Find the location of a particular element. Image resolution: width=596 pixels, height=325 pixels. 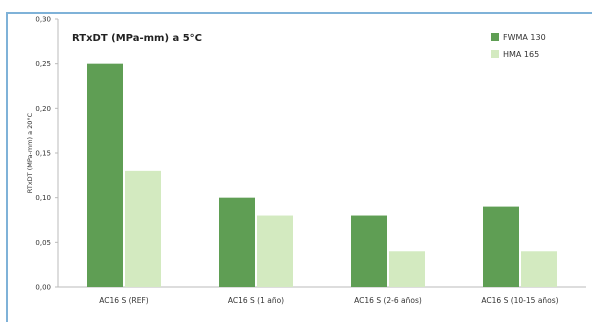

chart-title: RTxDT (MPa-mm) a 5°C is located at coordinates (137, 38).